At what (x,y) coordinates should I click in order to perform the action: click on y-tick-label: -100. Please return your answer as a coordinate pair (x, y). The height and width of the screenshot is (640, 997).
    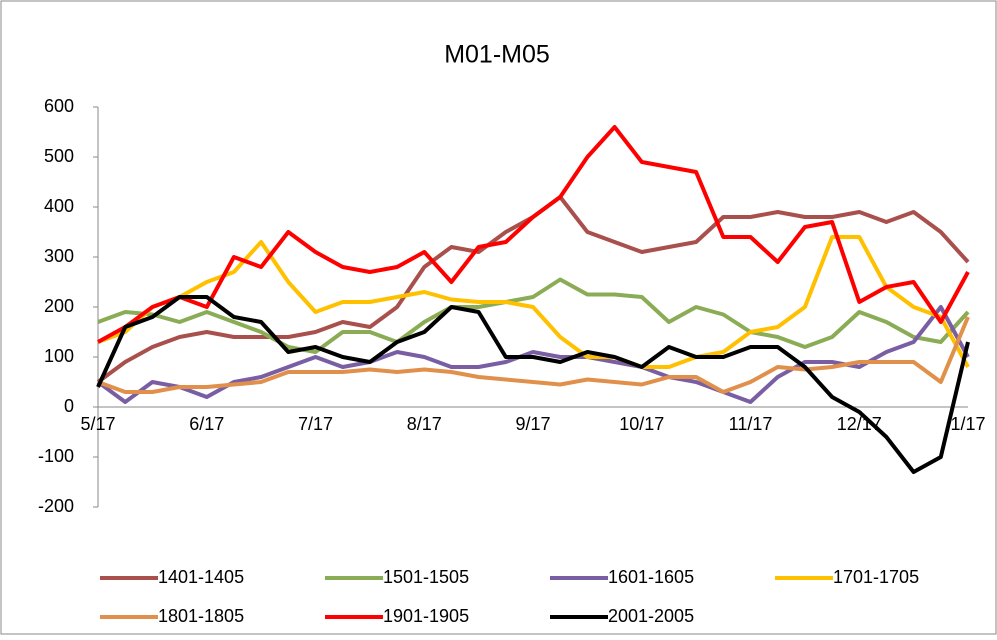
    Looking at the image, I should click on (56, 456).